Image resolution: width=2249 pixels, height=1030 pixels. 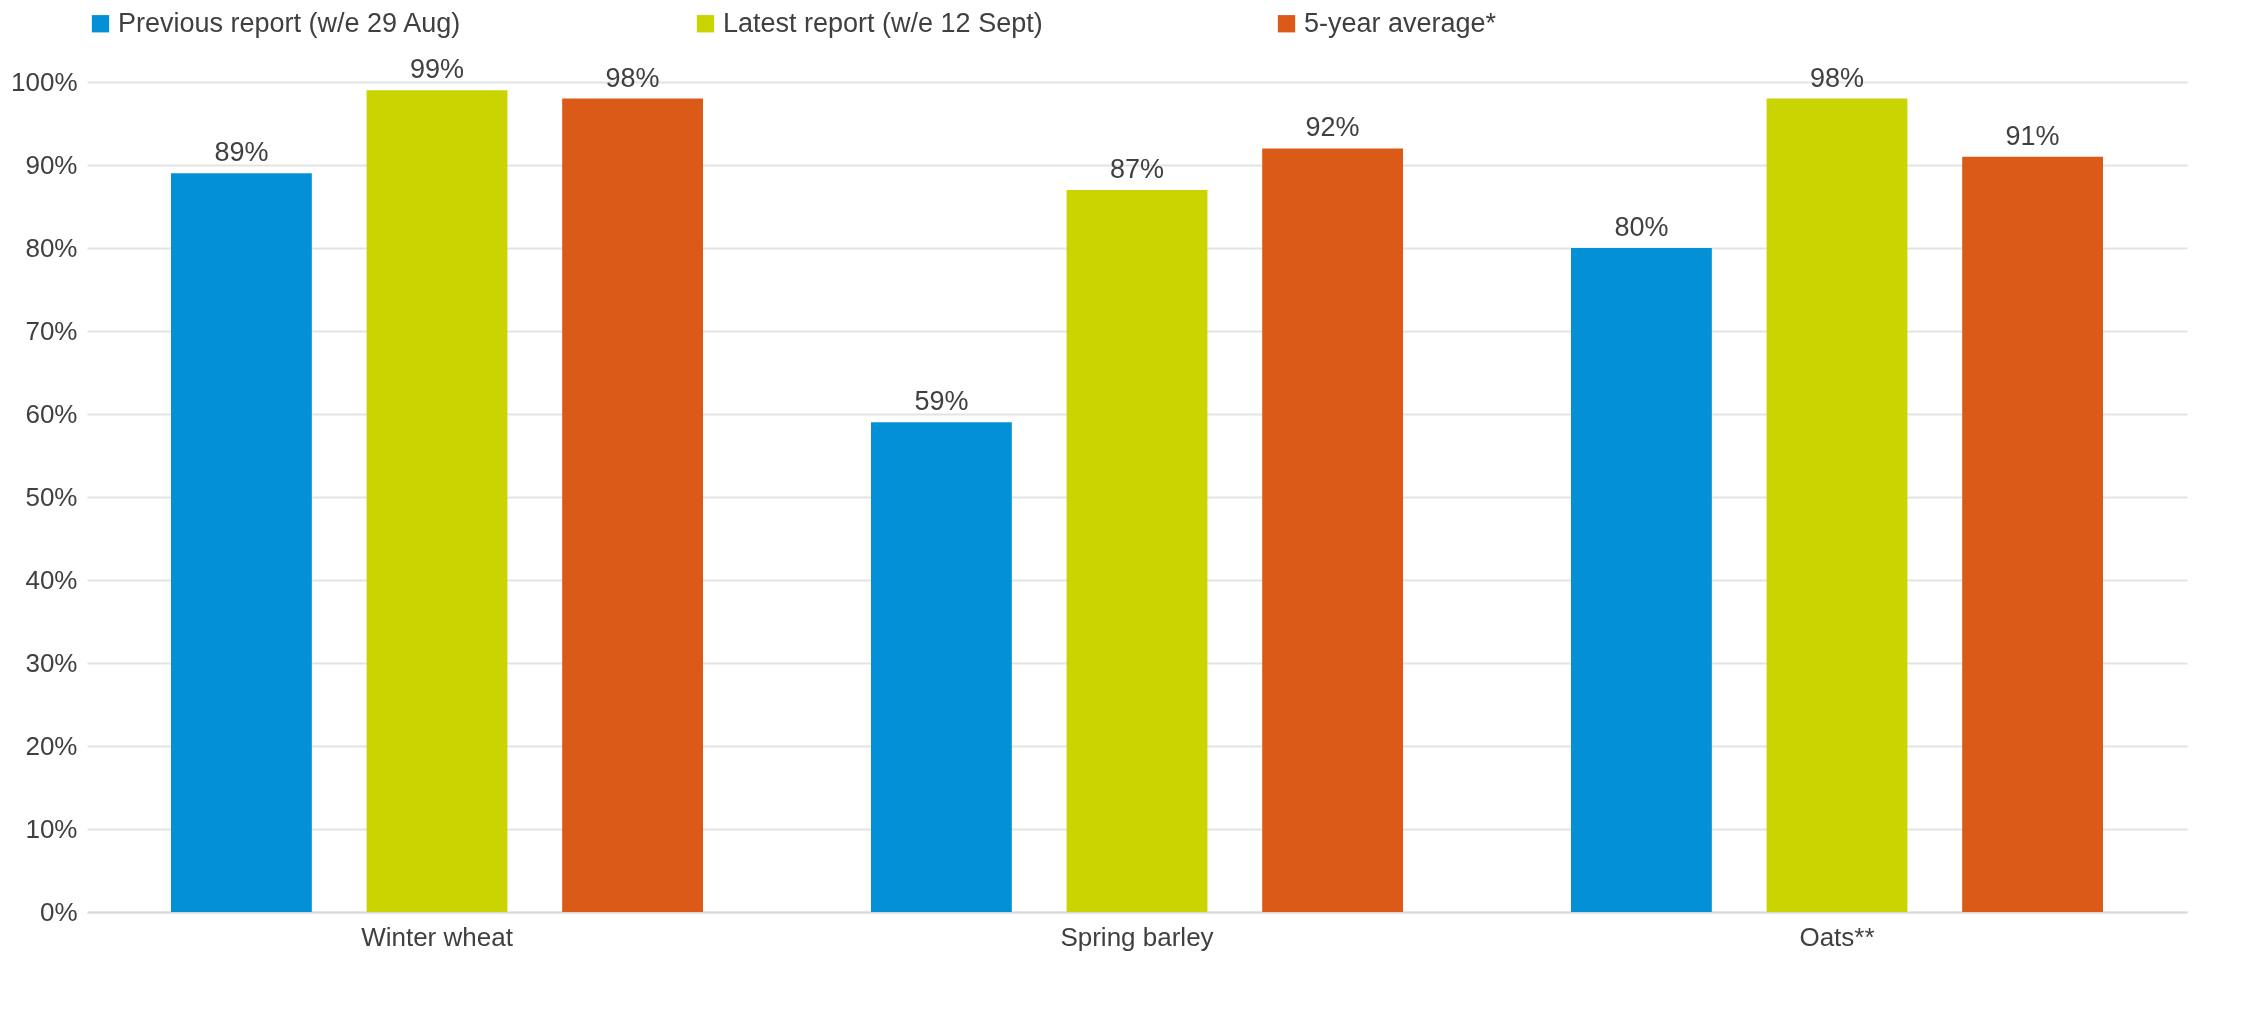 I want to click on y-tick-label: 10%, so click(x=51, y=828).